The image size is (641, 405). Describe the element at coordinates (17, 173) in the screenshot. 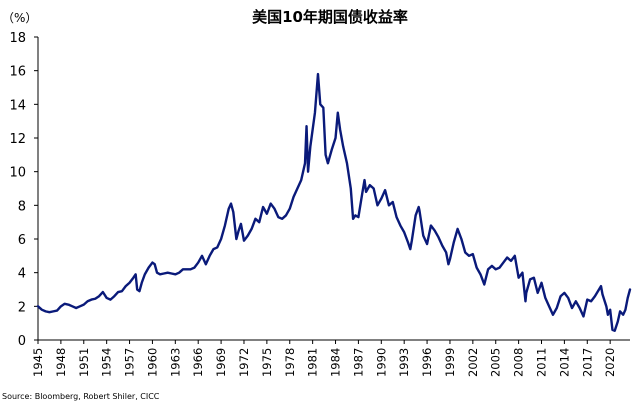

I see `y-tick-label: 10` at that location.